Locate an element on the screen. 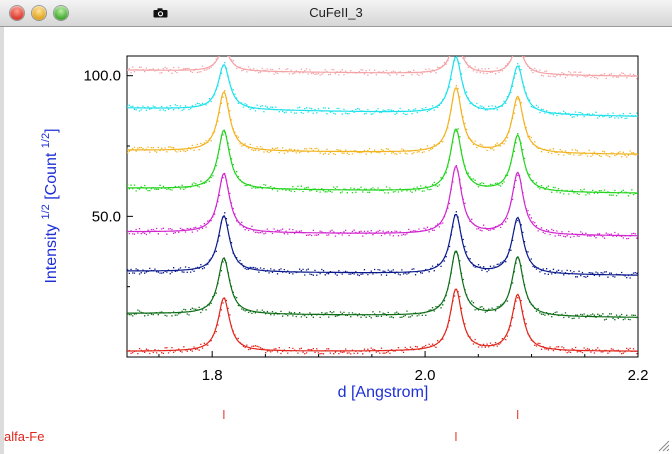 This screenshot has height=454, width=672. minimize-button-icon is located at coordinates (39, 13).